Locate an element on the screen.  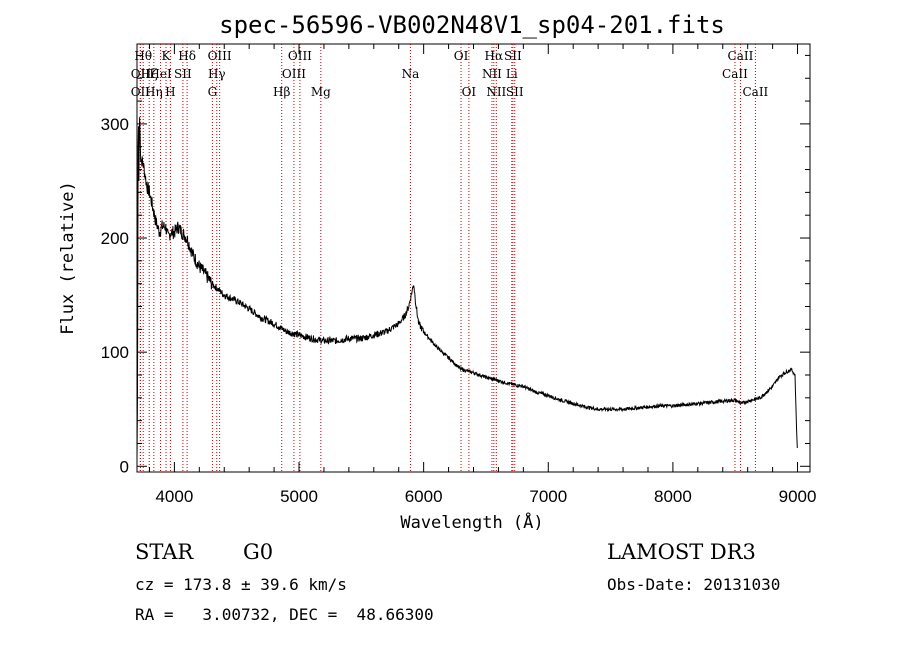
line-label: G is located at coordinates (213, 92).